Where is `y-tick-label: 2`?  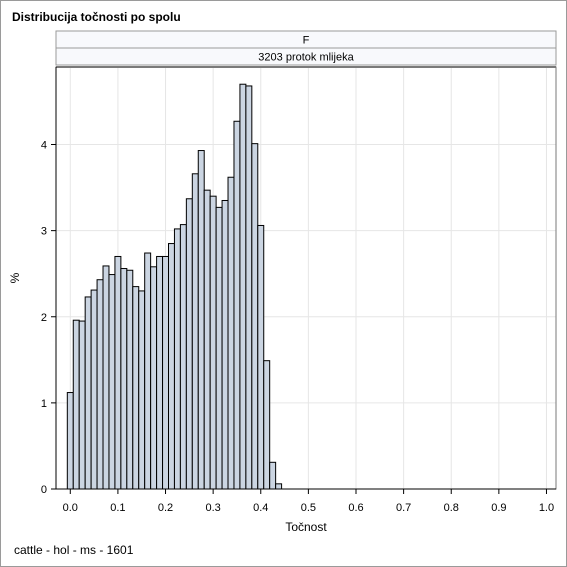 y-tick-label: 2 is located at coordinates (44, 318).